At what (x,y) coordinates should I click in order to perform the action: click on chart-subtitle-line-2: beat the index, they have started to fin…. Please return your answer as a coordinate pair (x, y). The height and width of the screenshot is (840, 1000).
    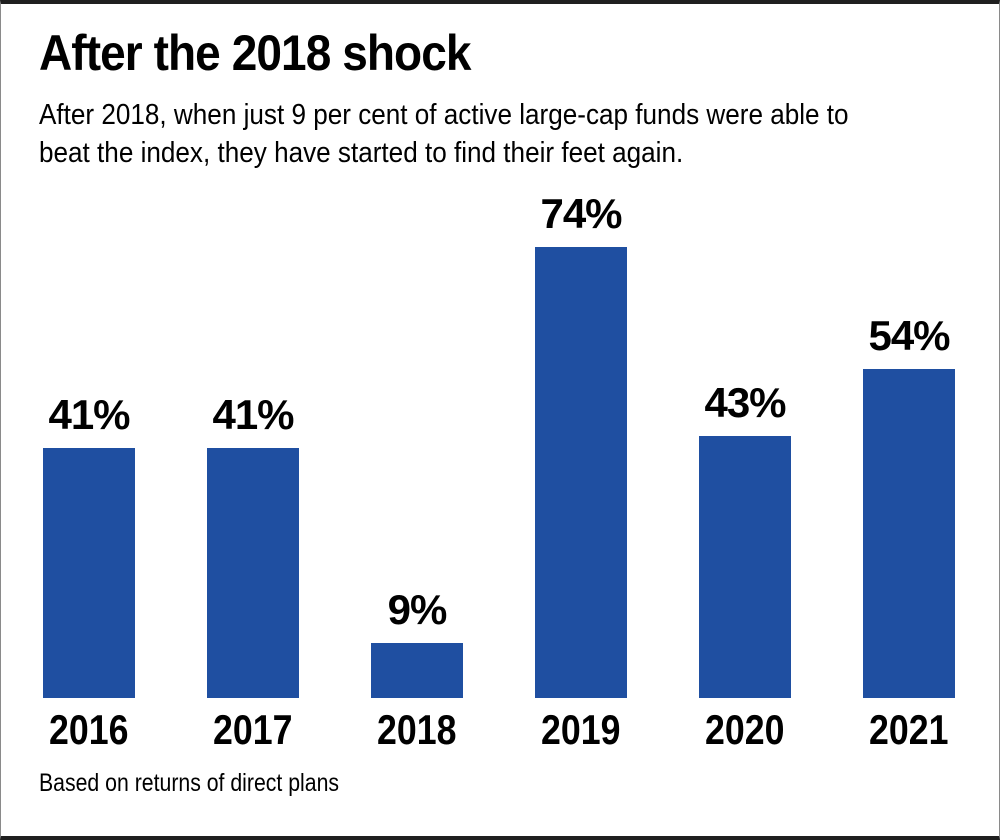
    Looking at the image, I should click on (361, 153).